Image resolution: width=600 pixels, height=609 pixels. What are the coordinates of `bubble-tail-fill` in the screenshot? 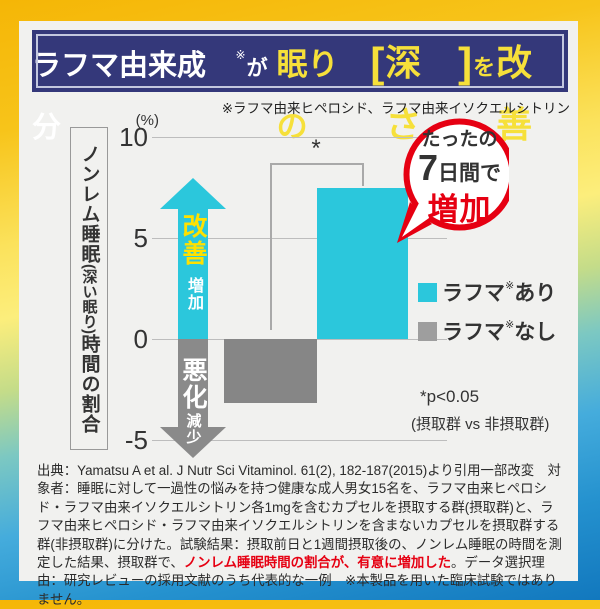 It's located at (420, 216).